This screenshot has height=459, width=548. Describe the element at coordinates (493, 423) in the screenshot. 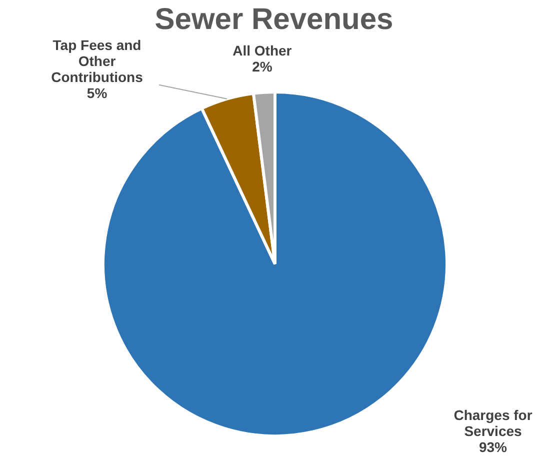

I see `slice-label: Charges for Services` at that location.